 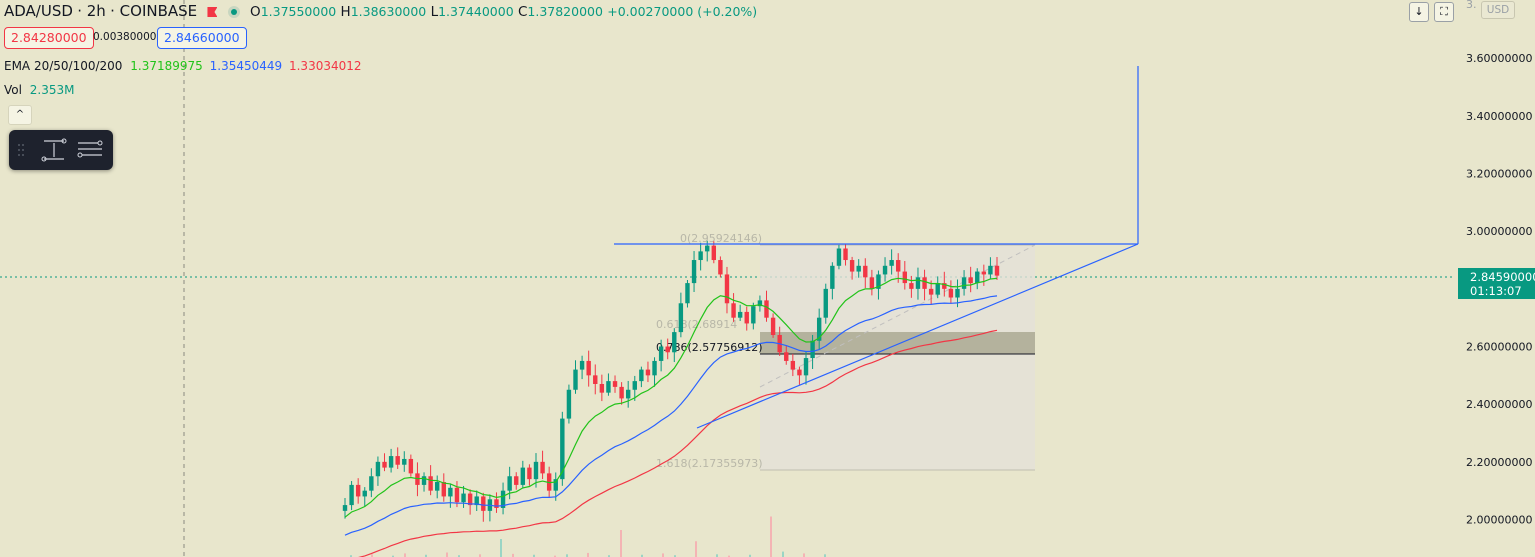 I want to click on price-tick-label: 2.60000000, so click(x=1499, y=347).